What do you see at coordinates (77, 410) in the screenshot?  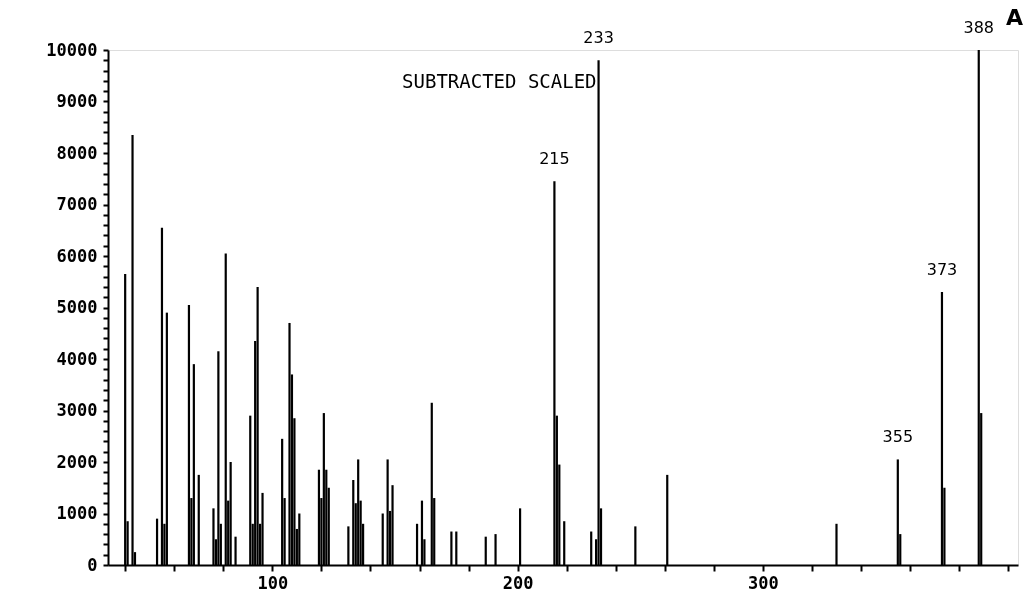 I see `y-tick-label: 3000` at bounding box center [77, 410].